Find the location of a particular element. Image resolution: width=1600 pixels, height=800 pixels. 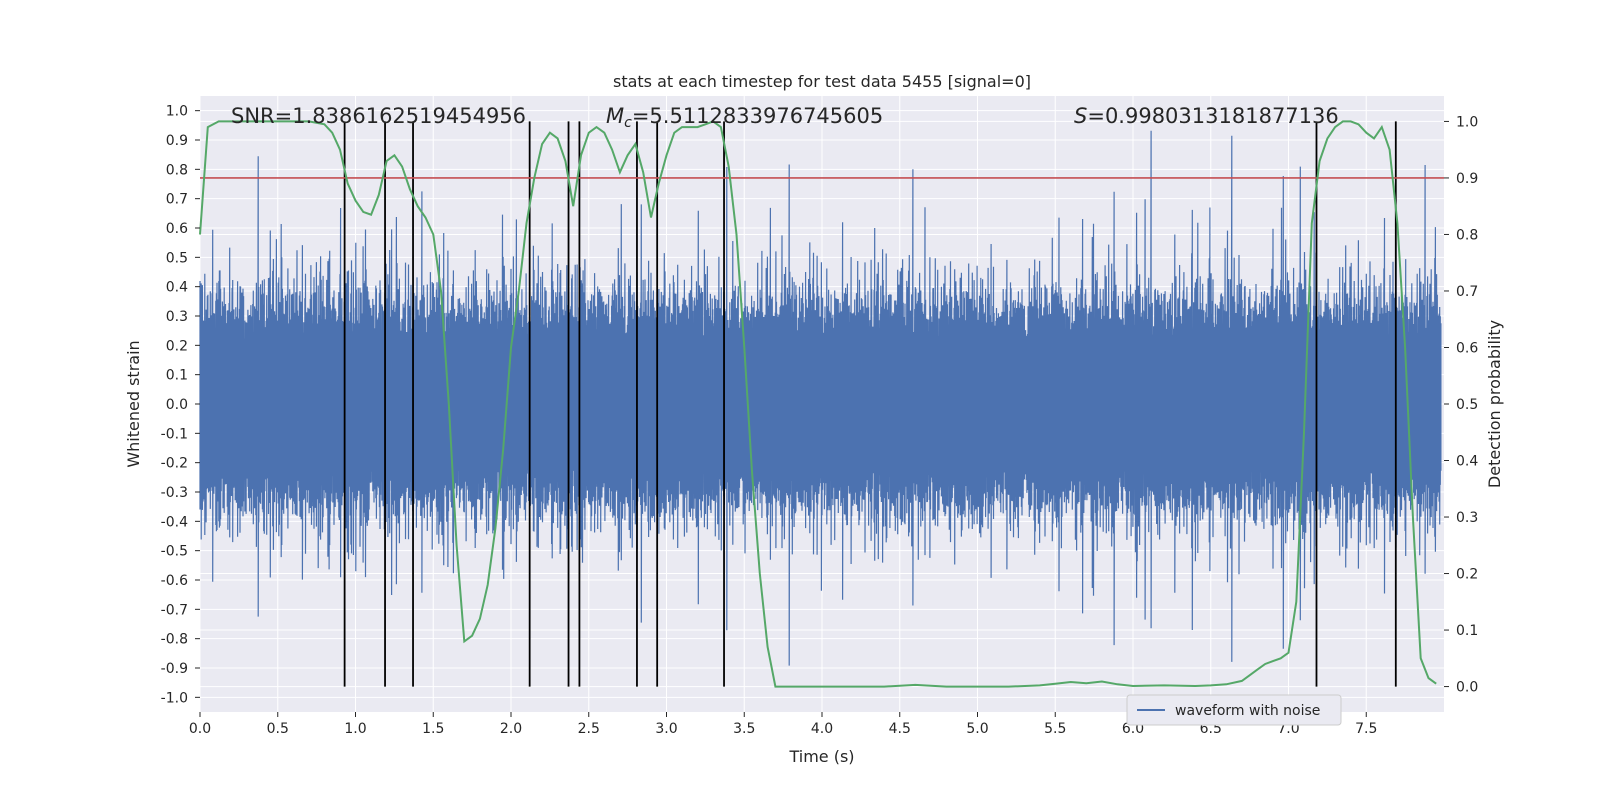

y2-tick-label: 1.0 is located at coordinates (1467, 122).